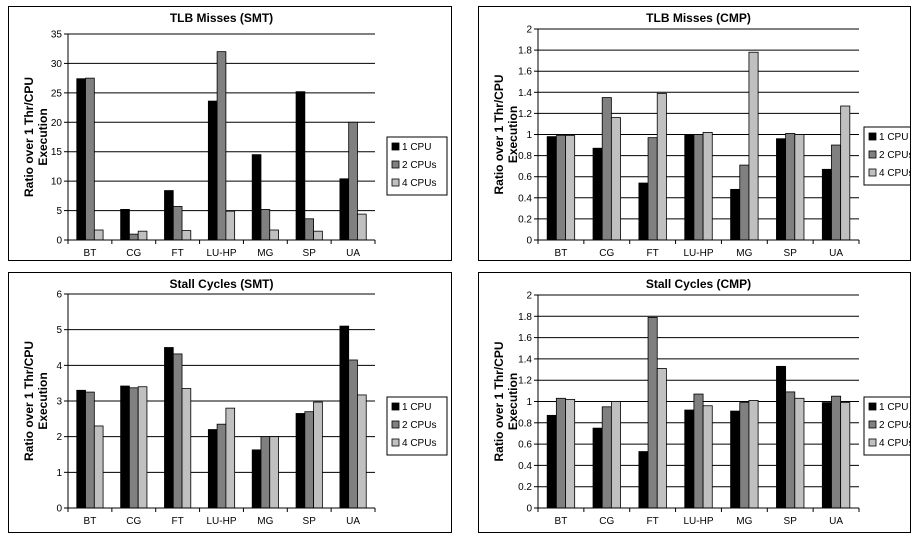  I want to click on y-tick-label: 4, so click(59, 366).